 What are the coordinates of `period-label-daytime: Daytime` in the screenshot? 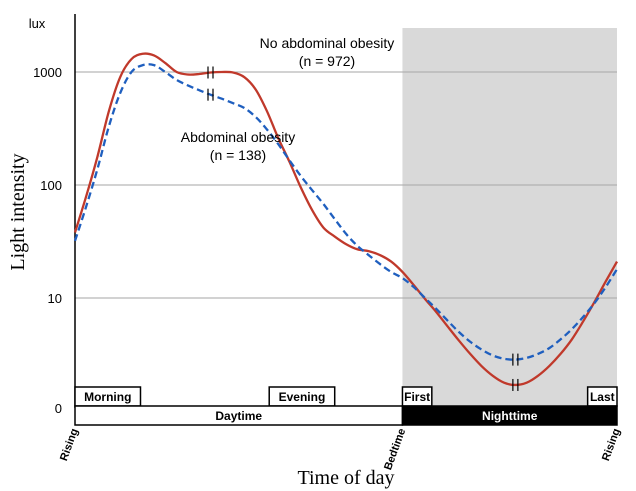 It's located at (238, 416).